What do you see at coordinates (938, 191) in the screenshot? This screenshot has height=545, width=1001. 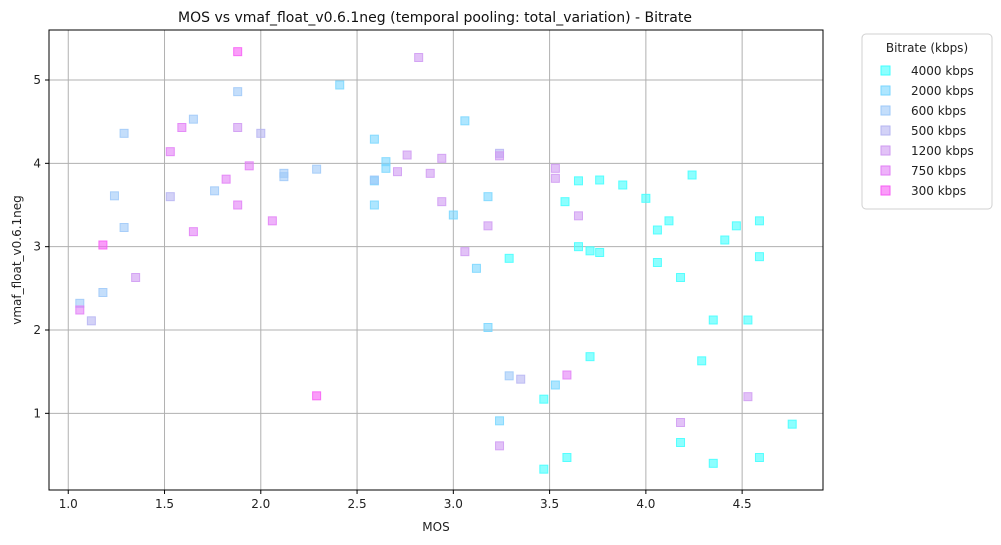 I see `legend-label: 300 kbps` at bounding box center [938, 191].